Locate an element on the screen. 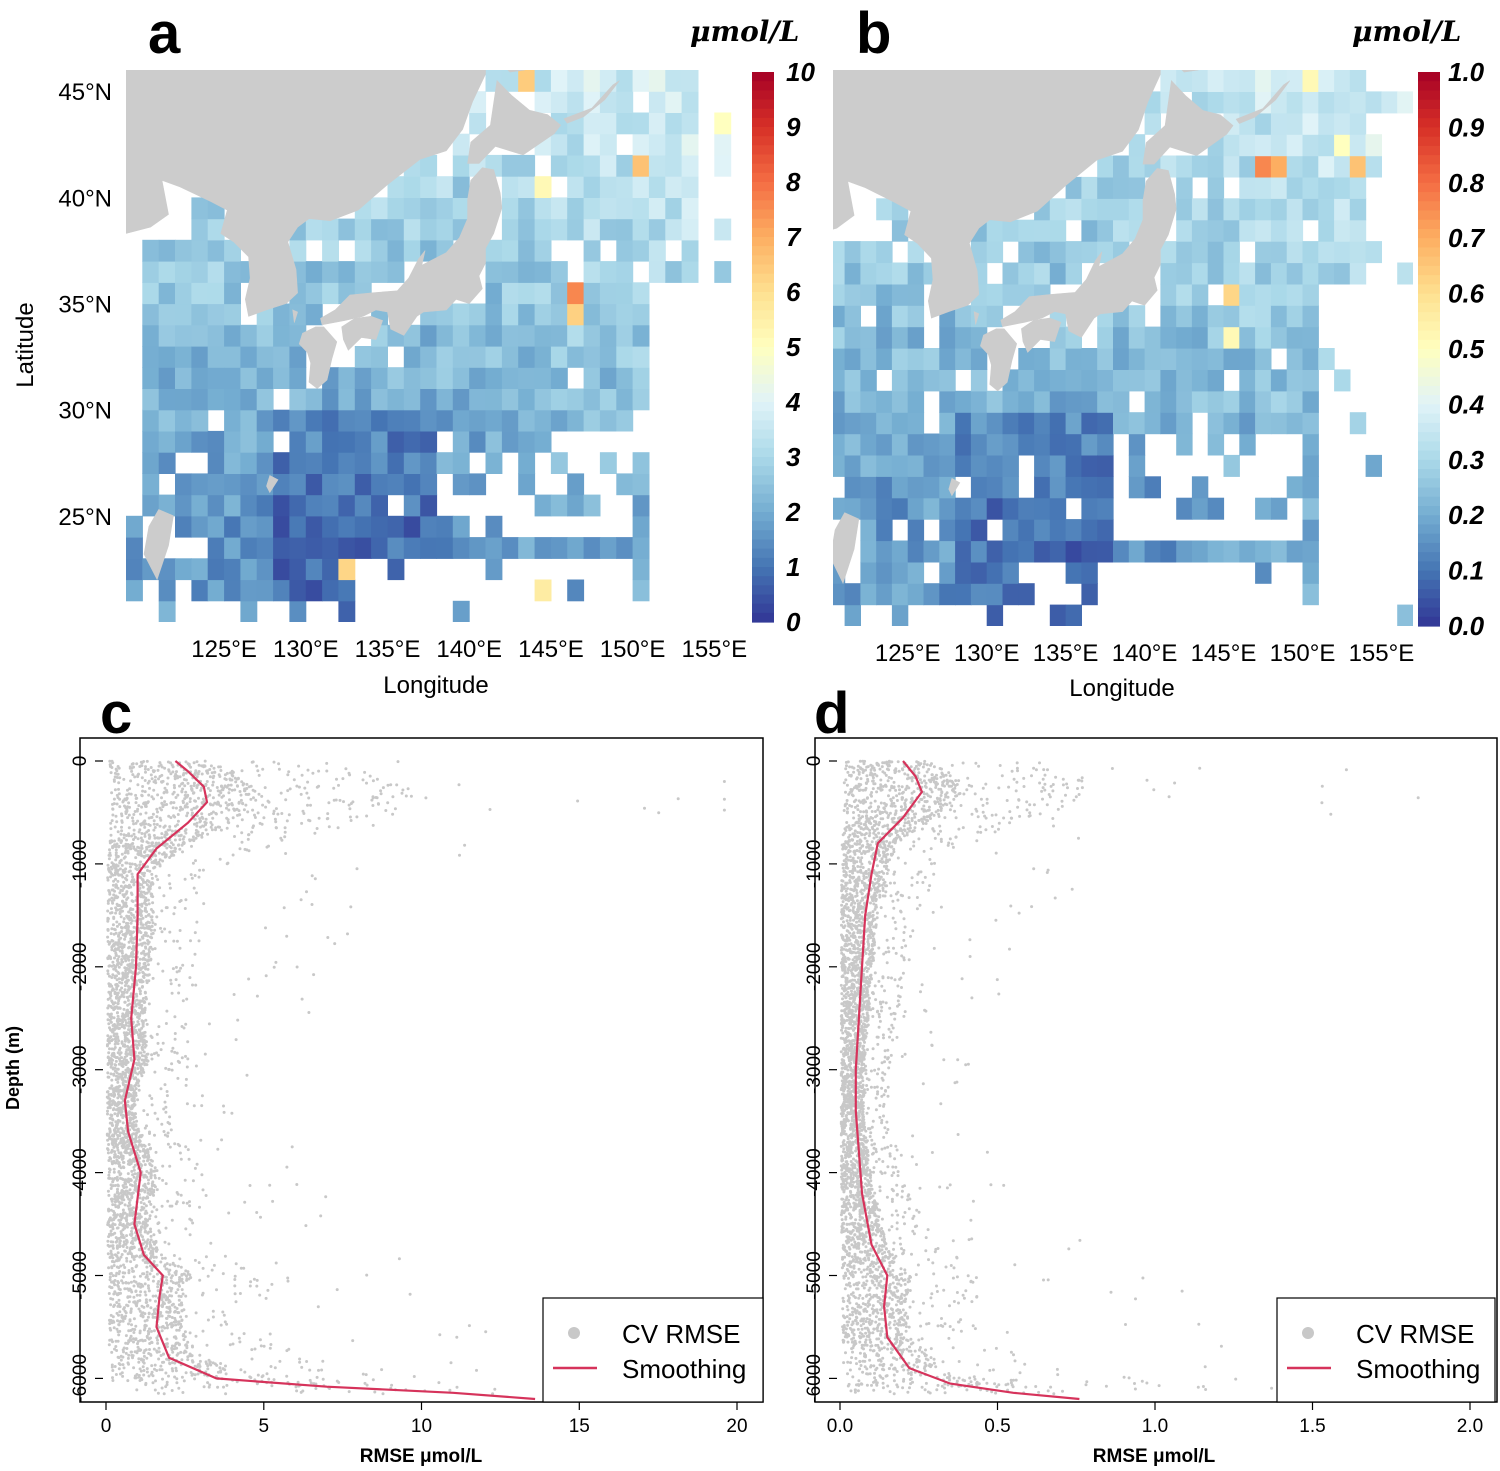 Image resolution: width=1500 pixels, height=1471 pixels. panel-b-colorbar-tick-label: 0.6 is located at coordinates (1466, 294).